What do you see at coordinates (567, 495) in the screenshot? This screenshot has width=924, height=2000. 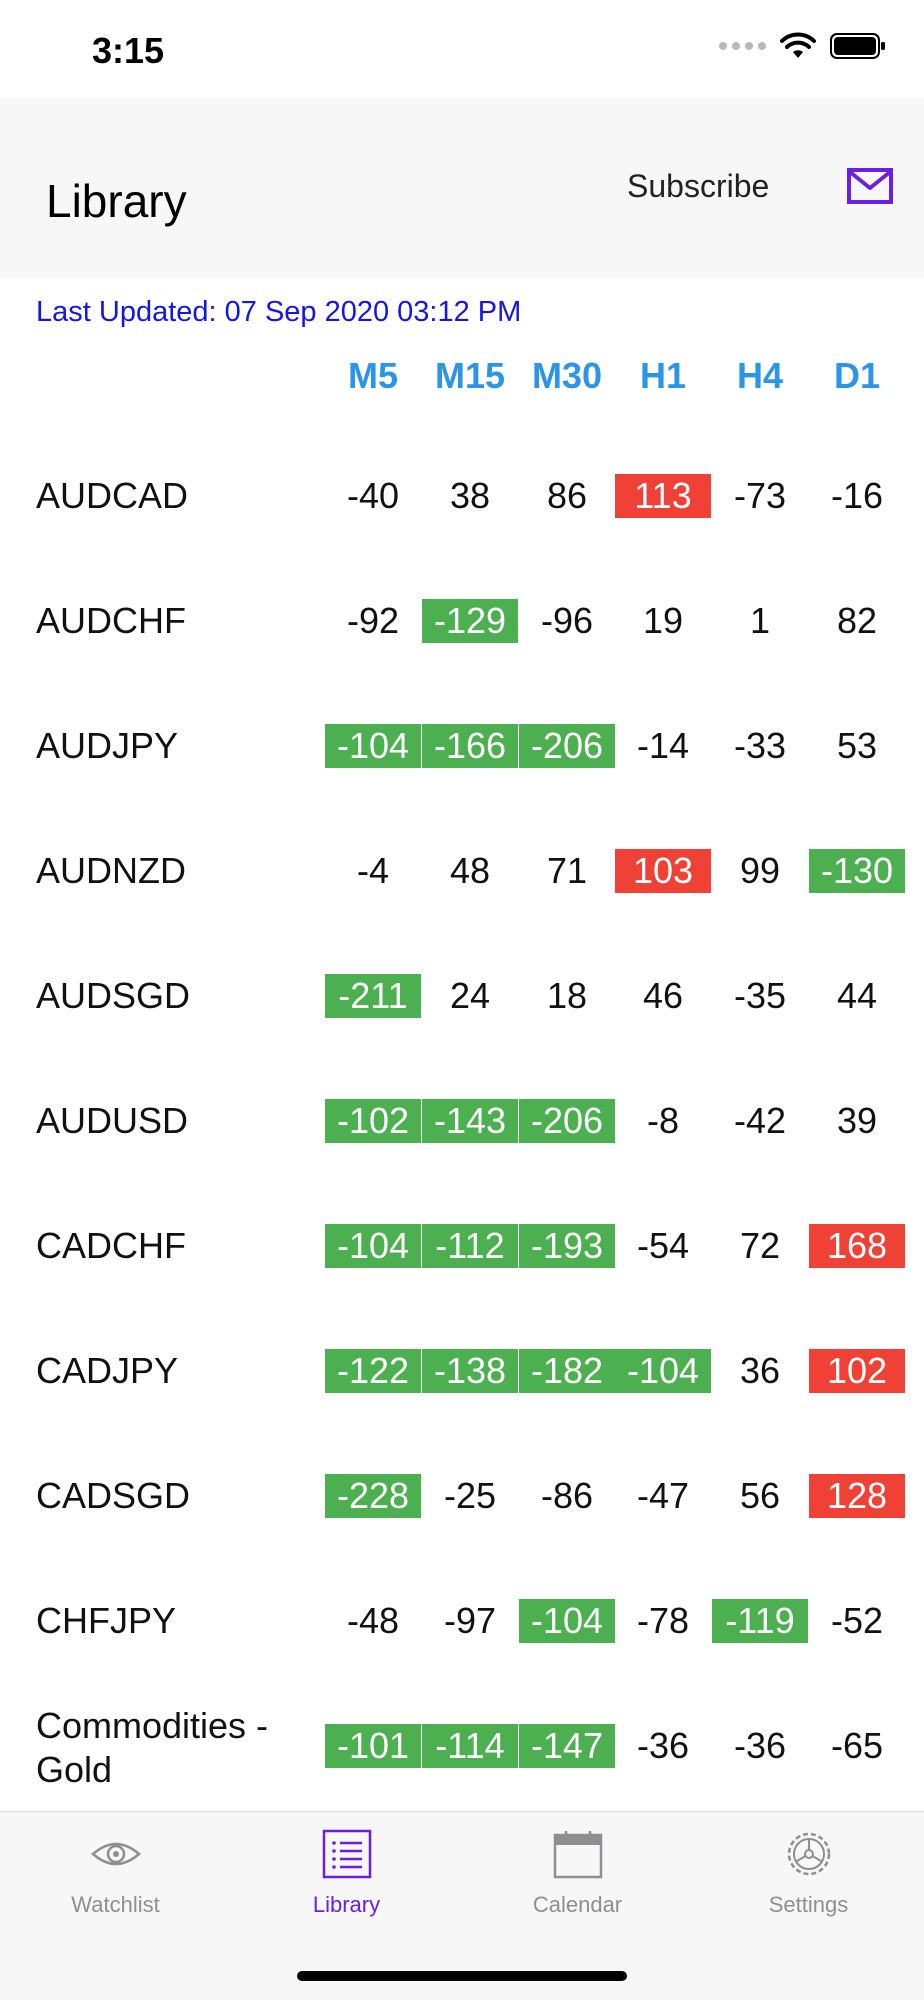 I see `value-cell-m30: 86` at bounding box center [567, 495].